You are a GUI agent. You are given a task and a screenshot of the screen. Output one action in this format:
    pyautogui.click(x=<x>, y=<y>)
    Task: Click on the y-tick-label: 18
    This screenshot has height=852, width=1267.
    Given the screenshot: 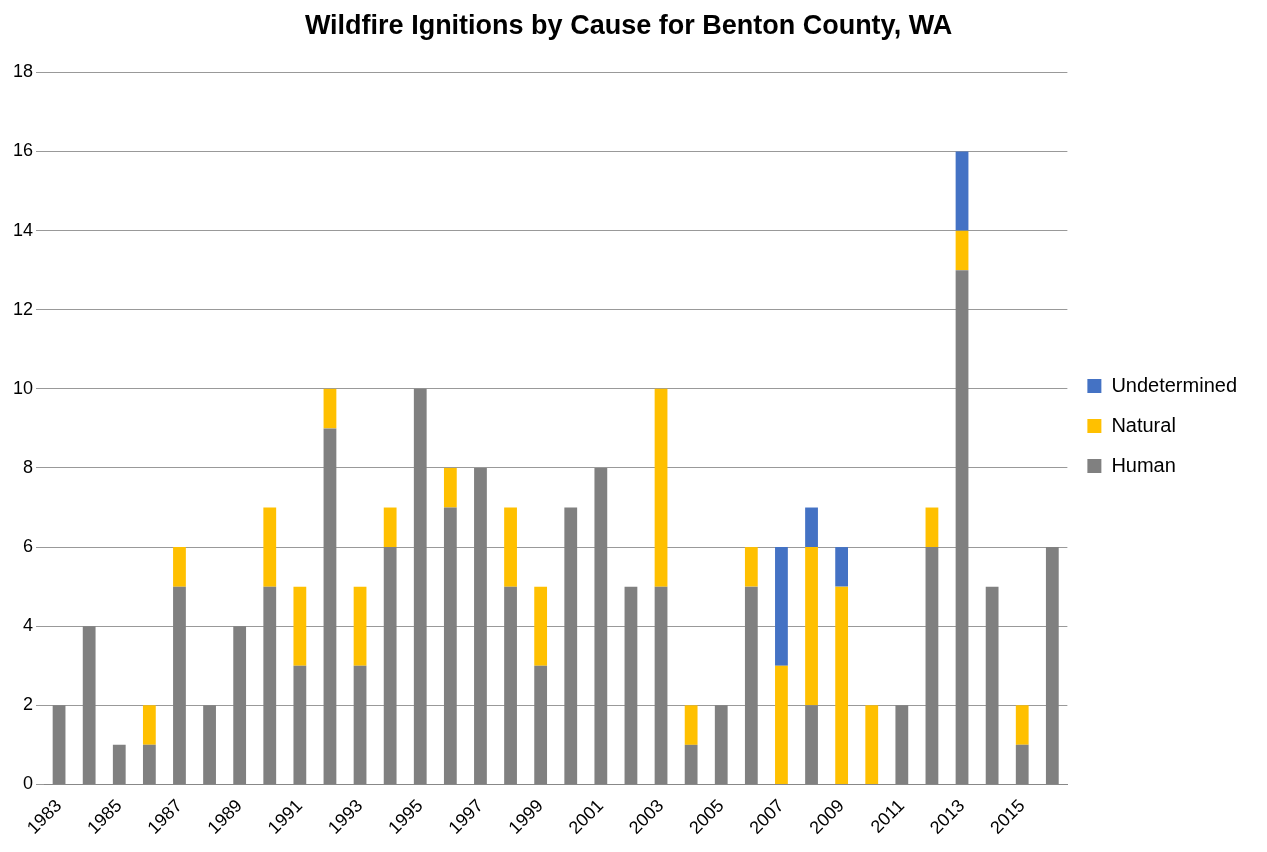 What is the action you would take?
    pyautogui.click(x=23, y=71)
    